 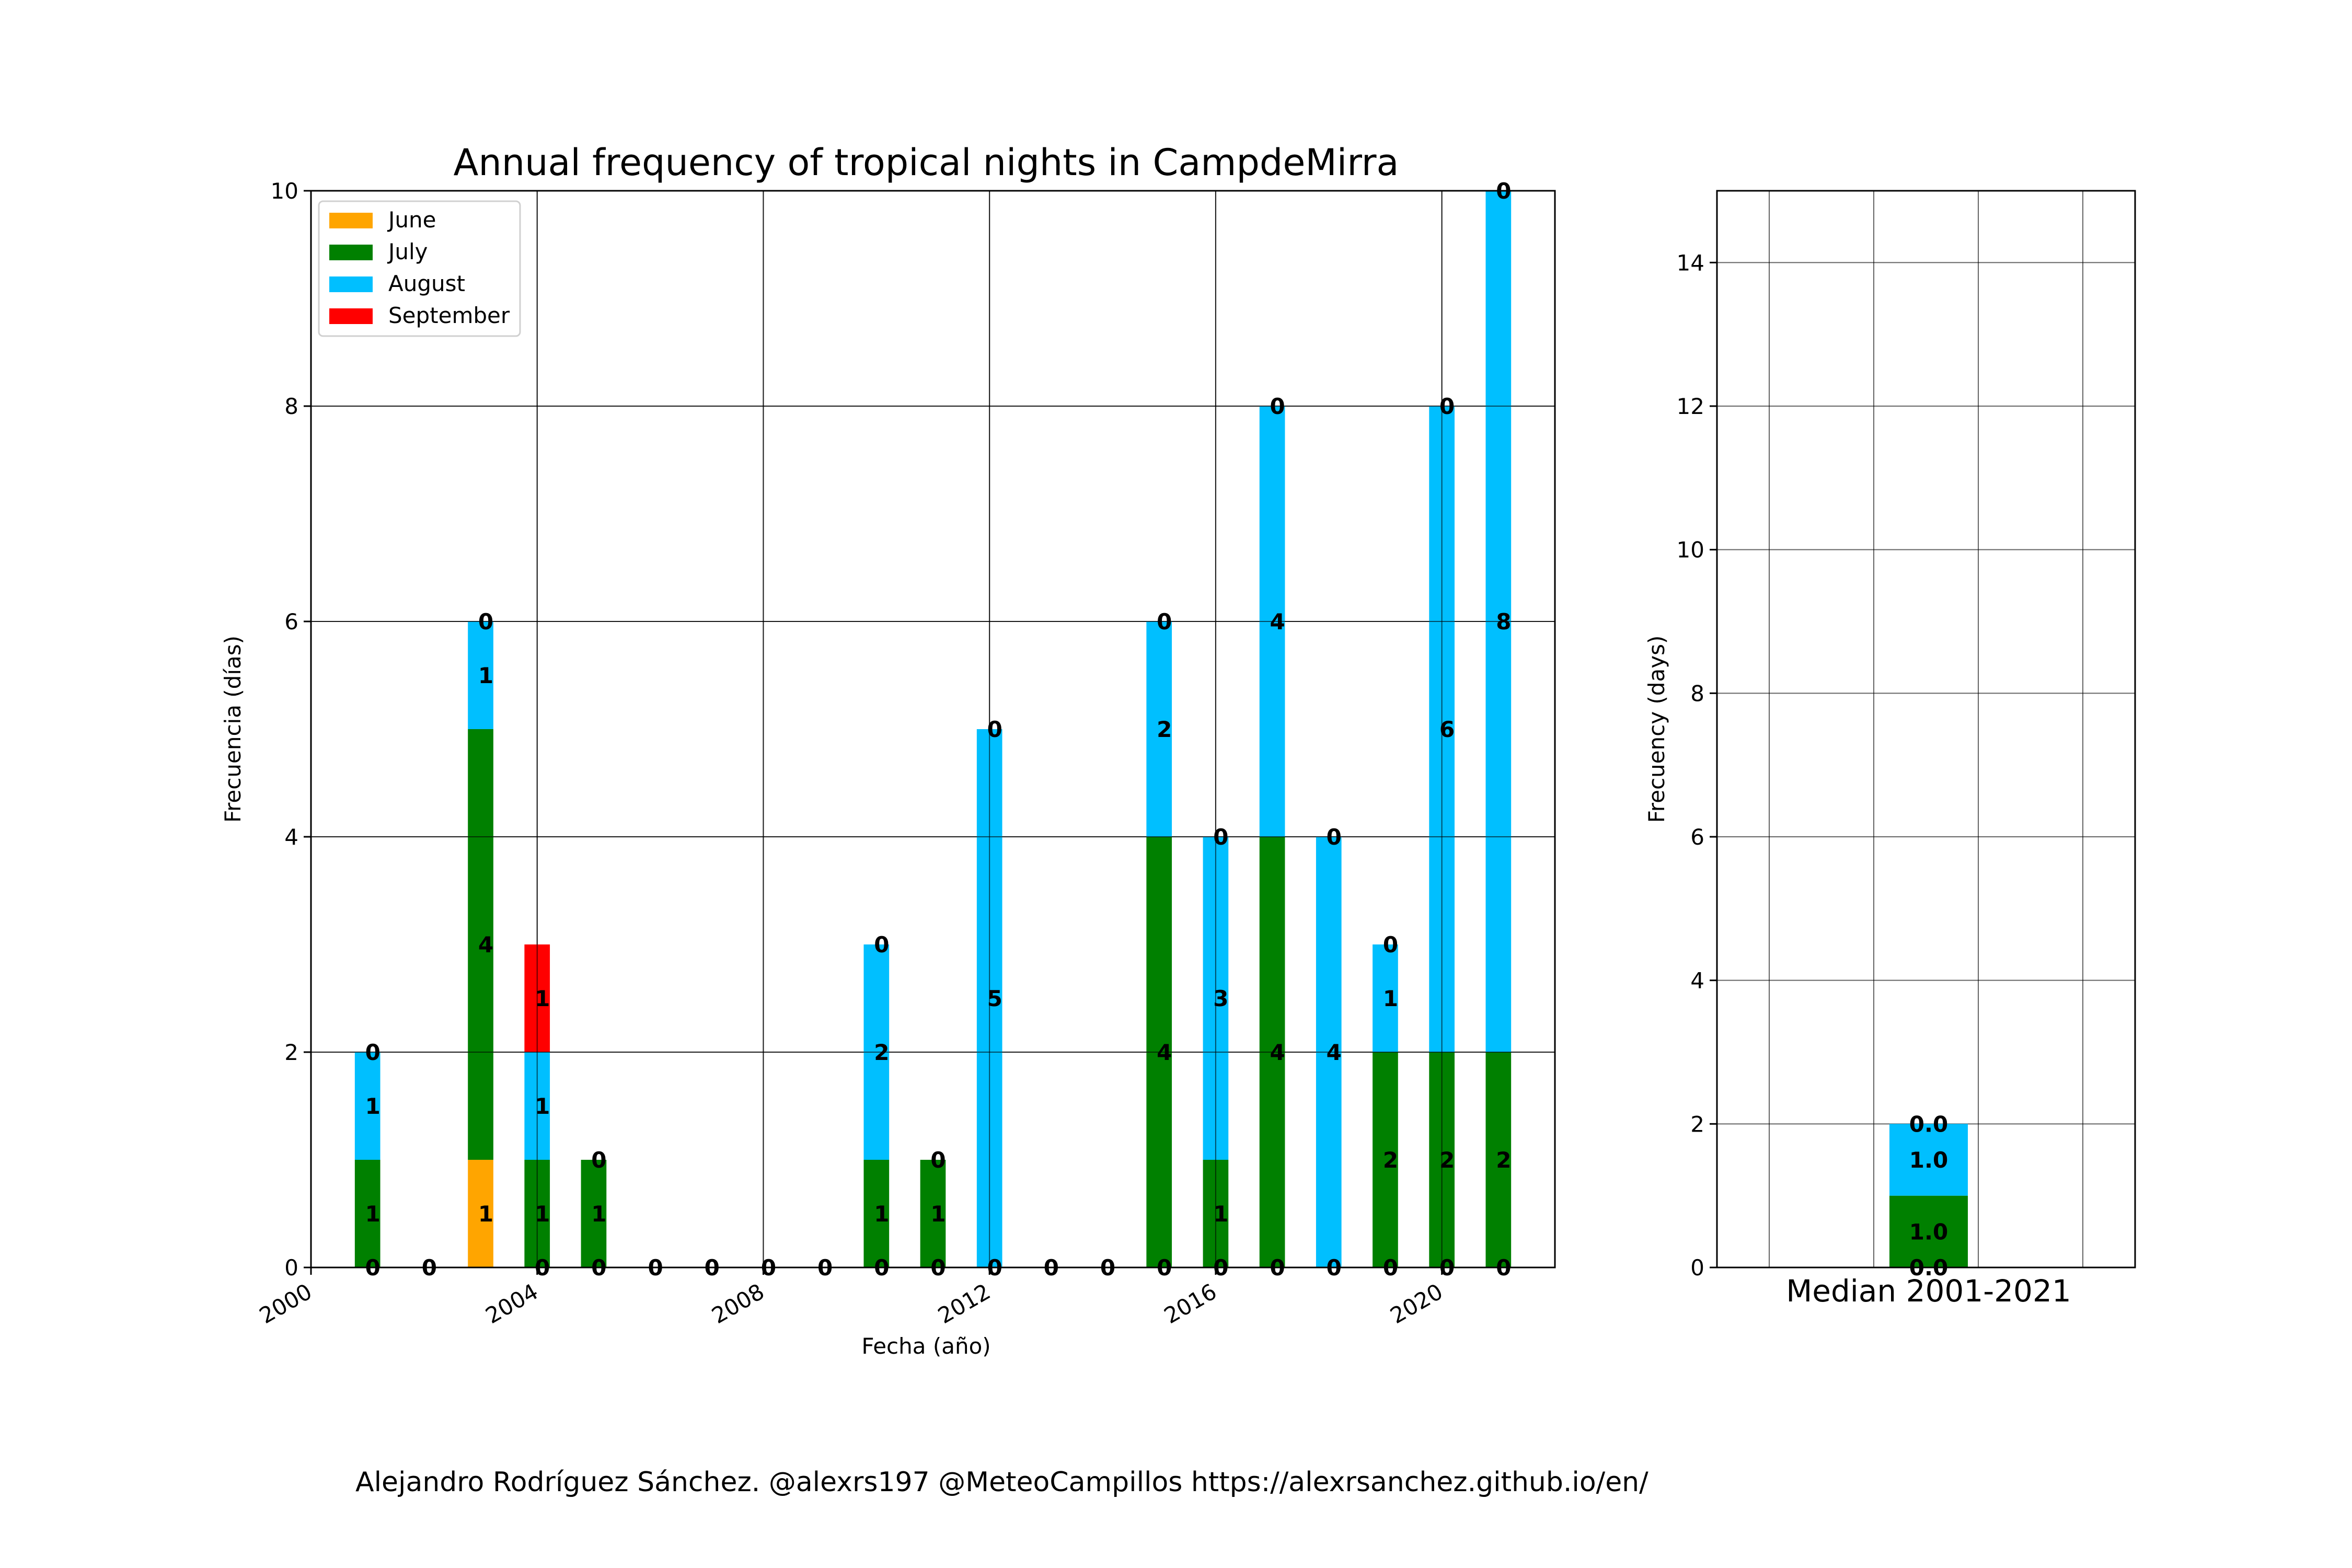 I want to click on median-y-tick-label: 14, so click(x=1690, y=262).